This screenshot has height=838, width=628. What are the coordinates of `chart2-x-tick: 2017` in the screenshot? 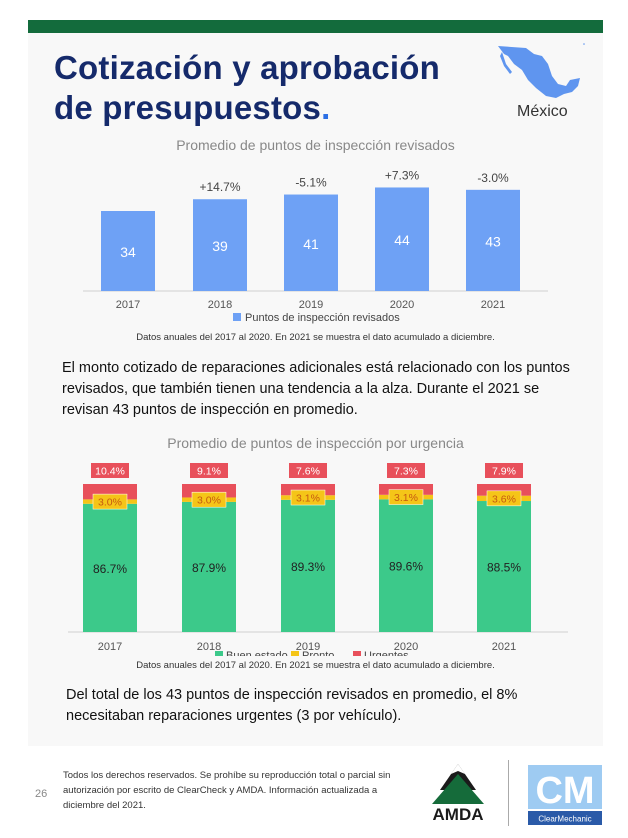 It's located at (110, 647).